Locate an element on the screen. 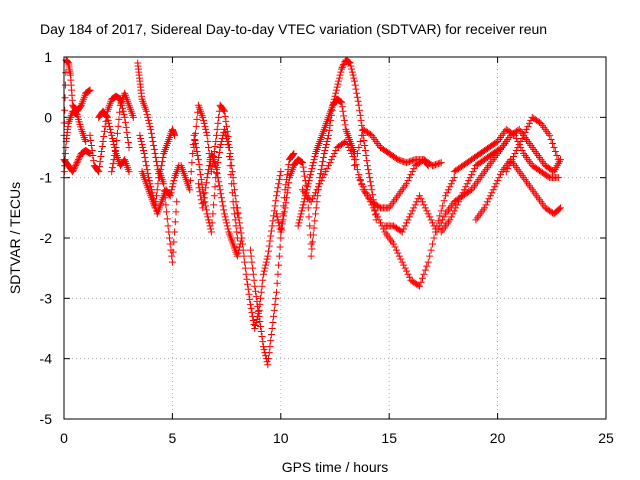 The image size is (640, 480). series-sat-q is located at coordinates (343, 158).